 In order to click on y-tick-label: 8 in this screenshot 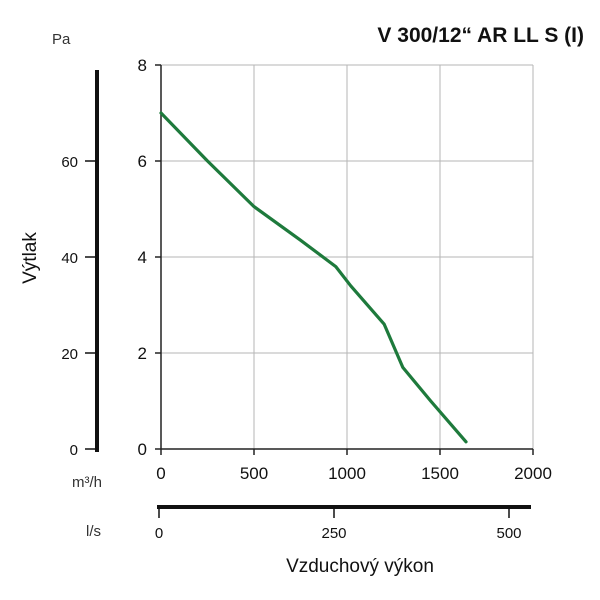, I will do `click(142, 65)`.